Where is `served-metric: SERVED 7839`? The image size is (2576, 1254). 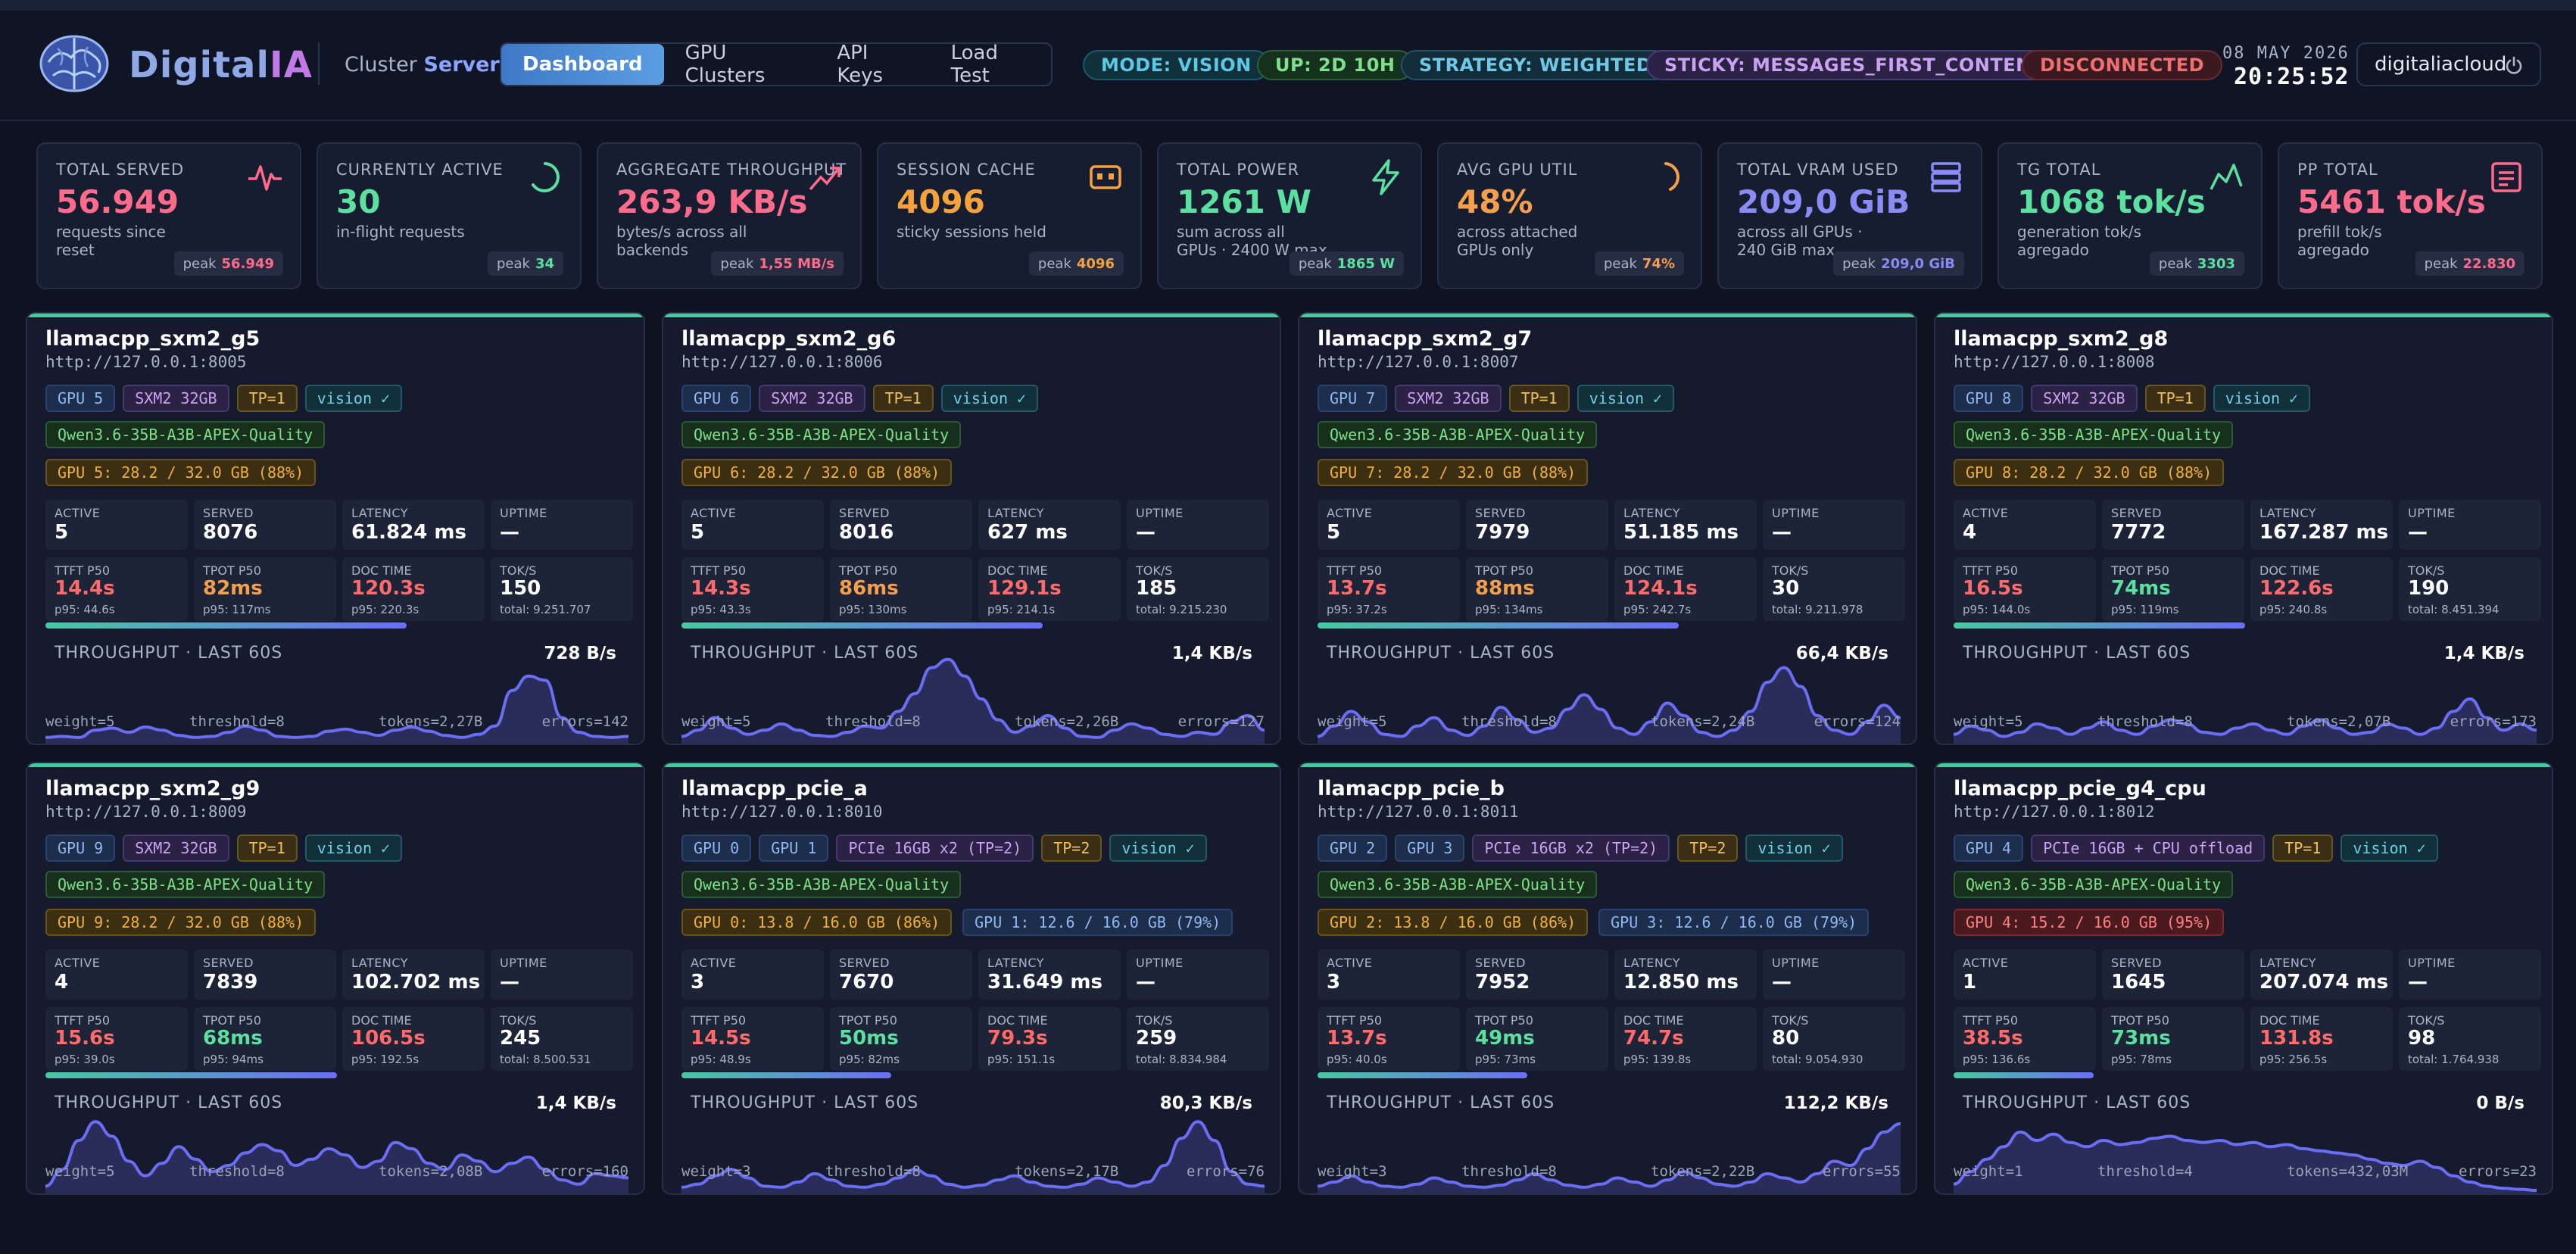
served-metric: SERVED 7839 is located at coordinates (265, 975).